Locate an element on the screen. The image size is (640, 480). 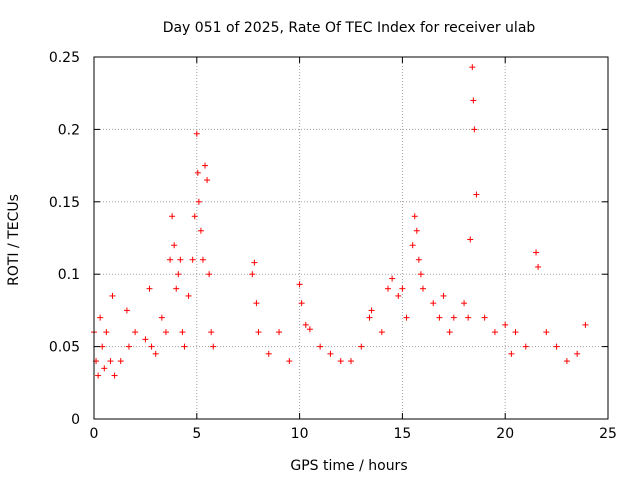
x-tick-label: 0 is located at coordinates (94, 434).